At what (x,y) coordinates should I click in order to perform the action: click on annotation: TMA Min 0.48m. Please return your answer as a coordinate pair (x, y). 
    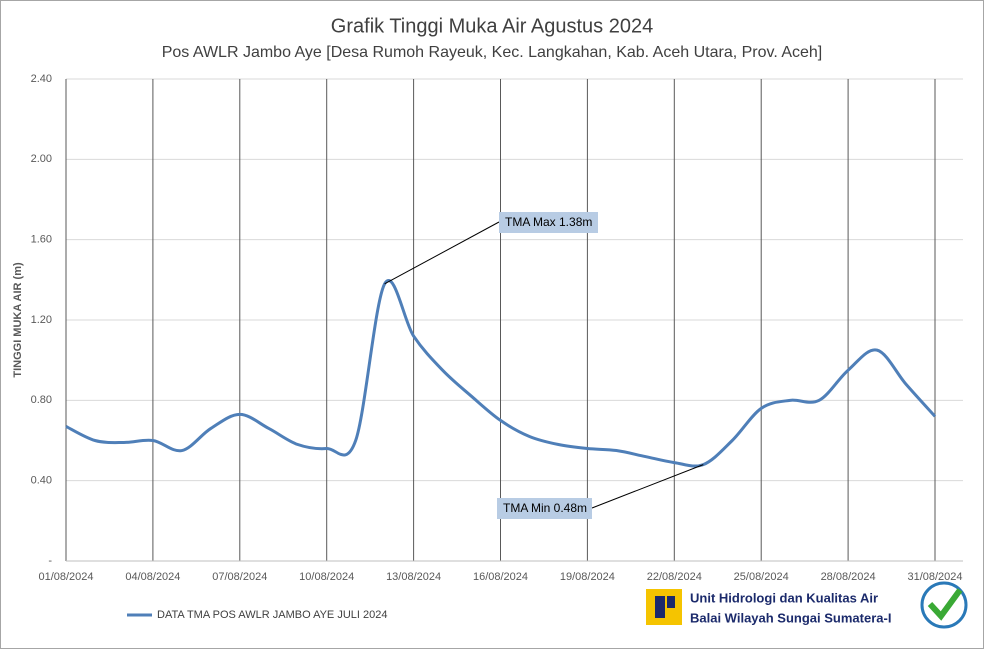
    Looking at the image, I should click on (545, 508).